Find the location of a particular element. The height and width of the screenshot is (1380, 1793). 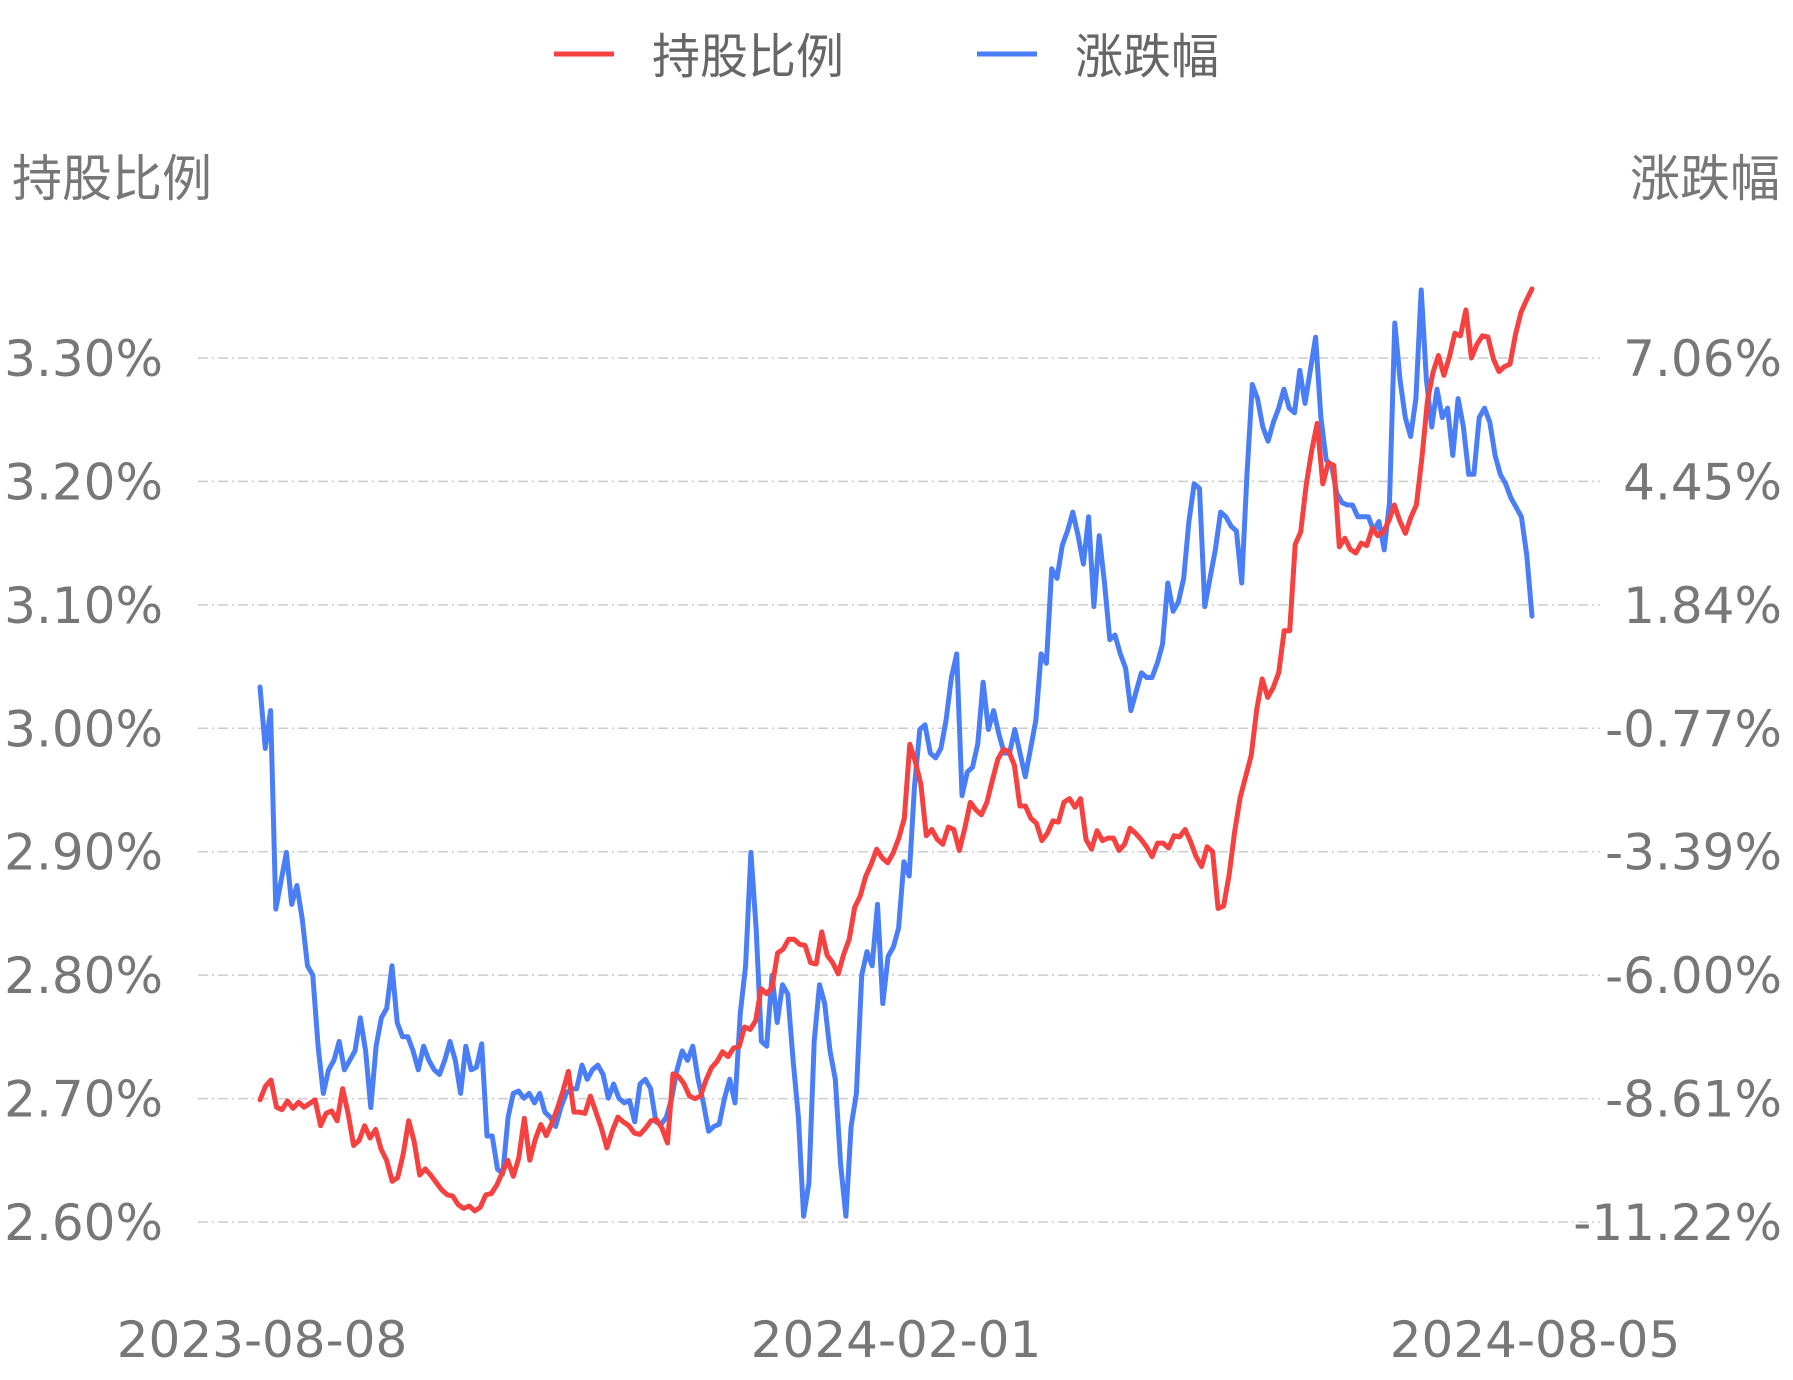

left-tick-label: 3.00% is located at coordinates (83, 729).